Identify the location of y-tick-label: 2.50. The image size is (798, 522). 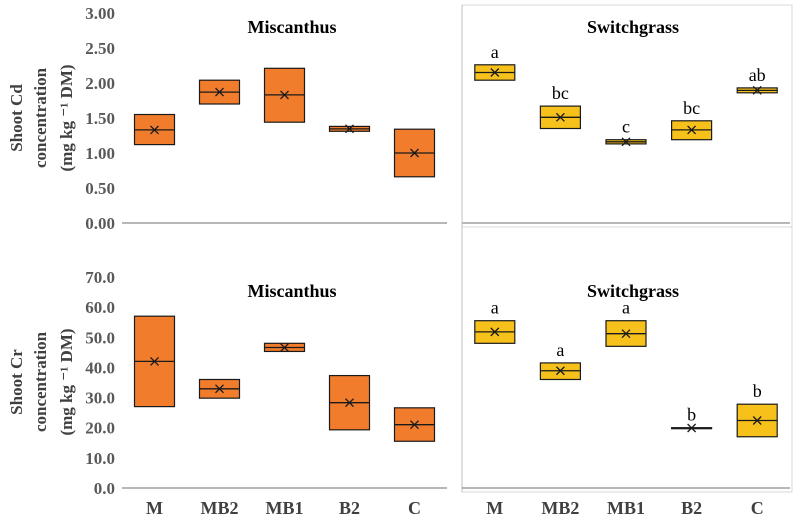
(100, 48).